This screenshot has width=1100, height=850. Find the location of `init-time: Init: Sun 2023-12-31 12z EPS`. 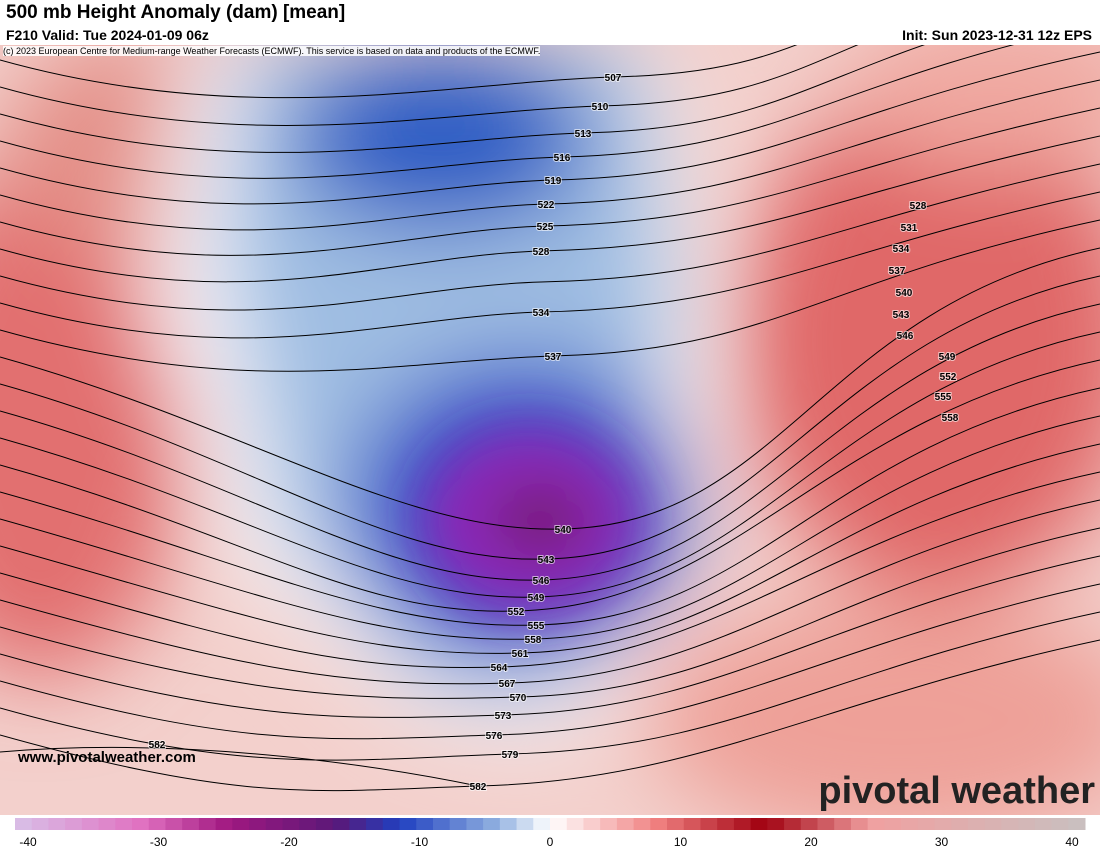

init-time: Init: Sun 2023-12-31 12z EPS is located at coordinates (997, 35).